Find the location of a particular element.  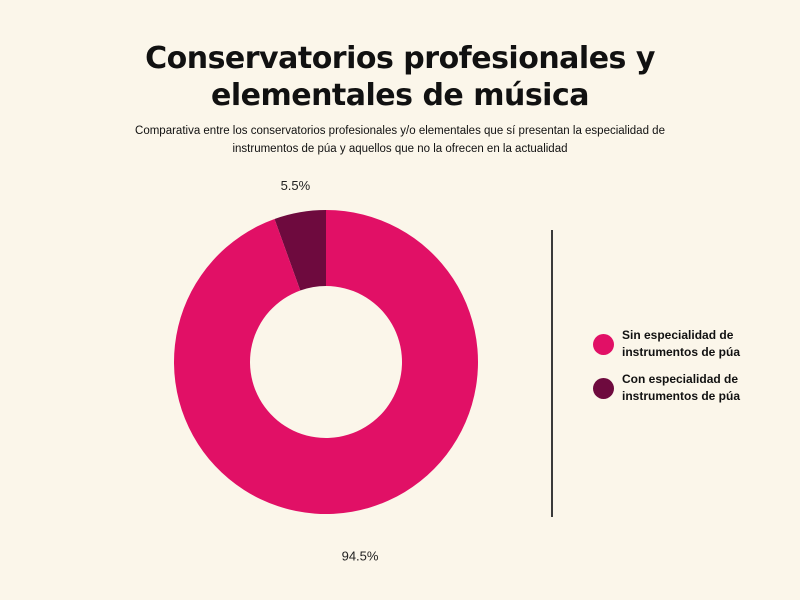

legend-label-sin-especialidad: Sin especialidad de instrumentos de púa is located at coordinates (681, 343).